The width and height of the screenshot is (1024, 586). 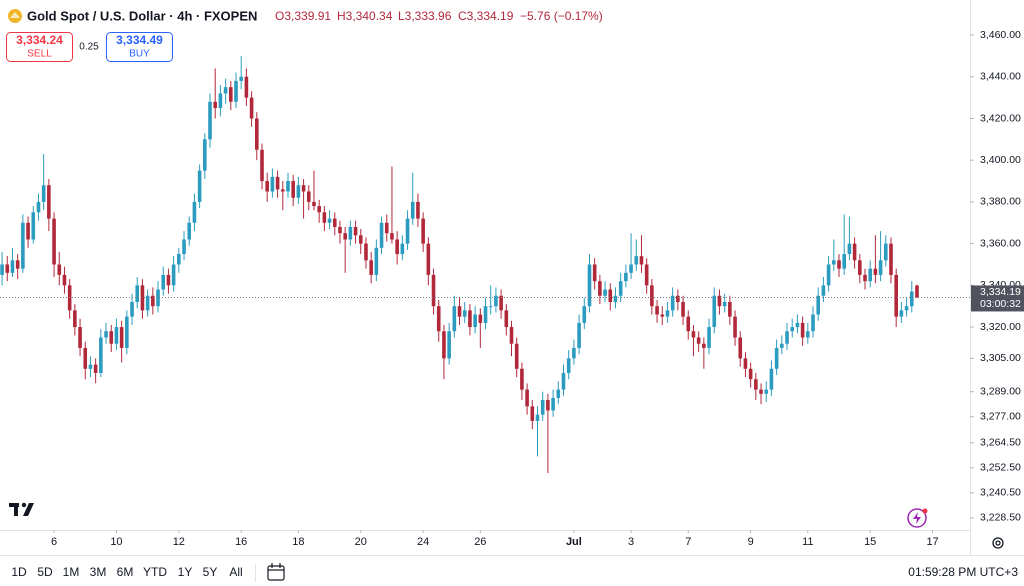 I want to click on ohlc-low: L3,333.96, so click(x=425, y=16).